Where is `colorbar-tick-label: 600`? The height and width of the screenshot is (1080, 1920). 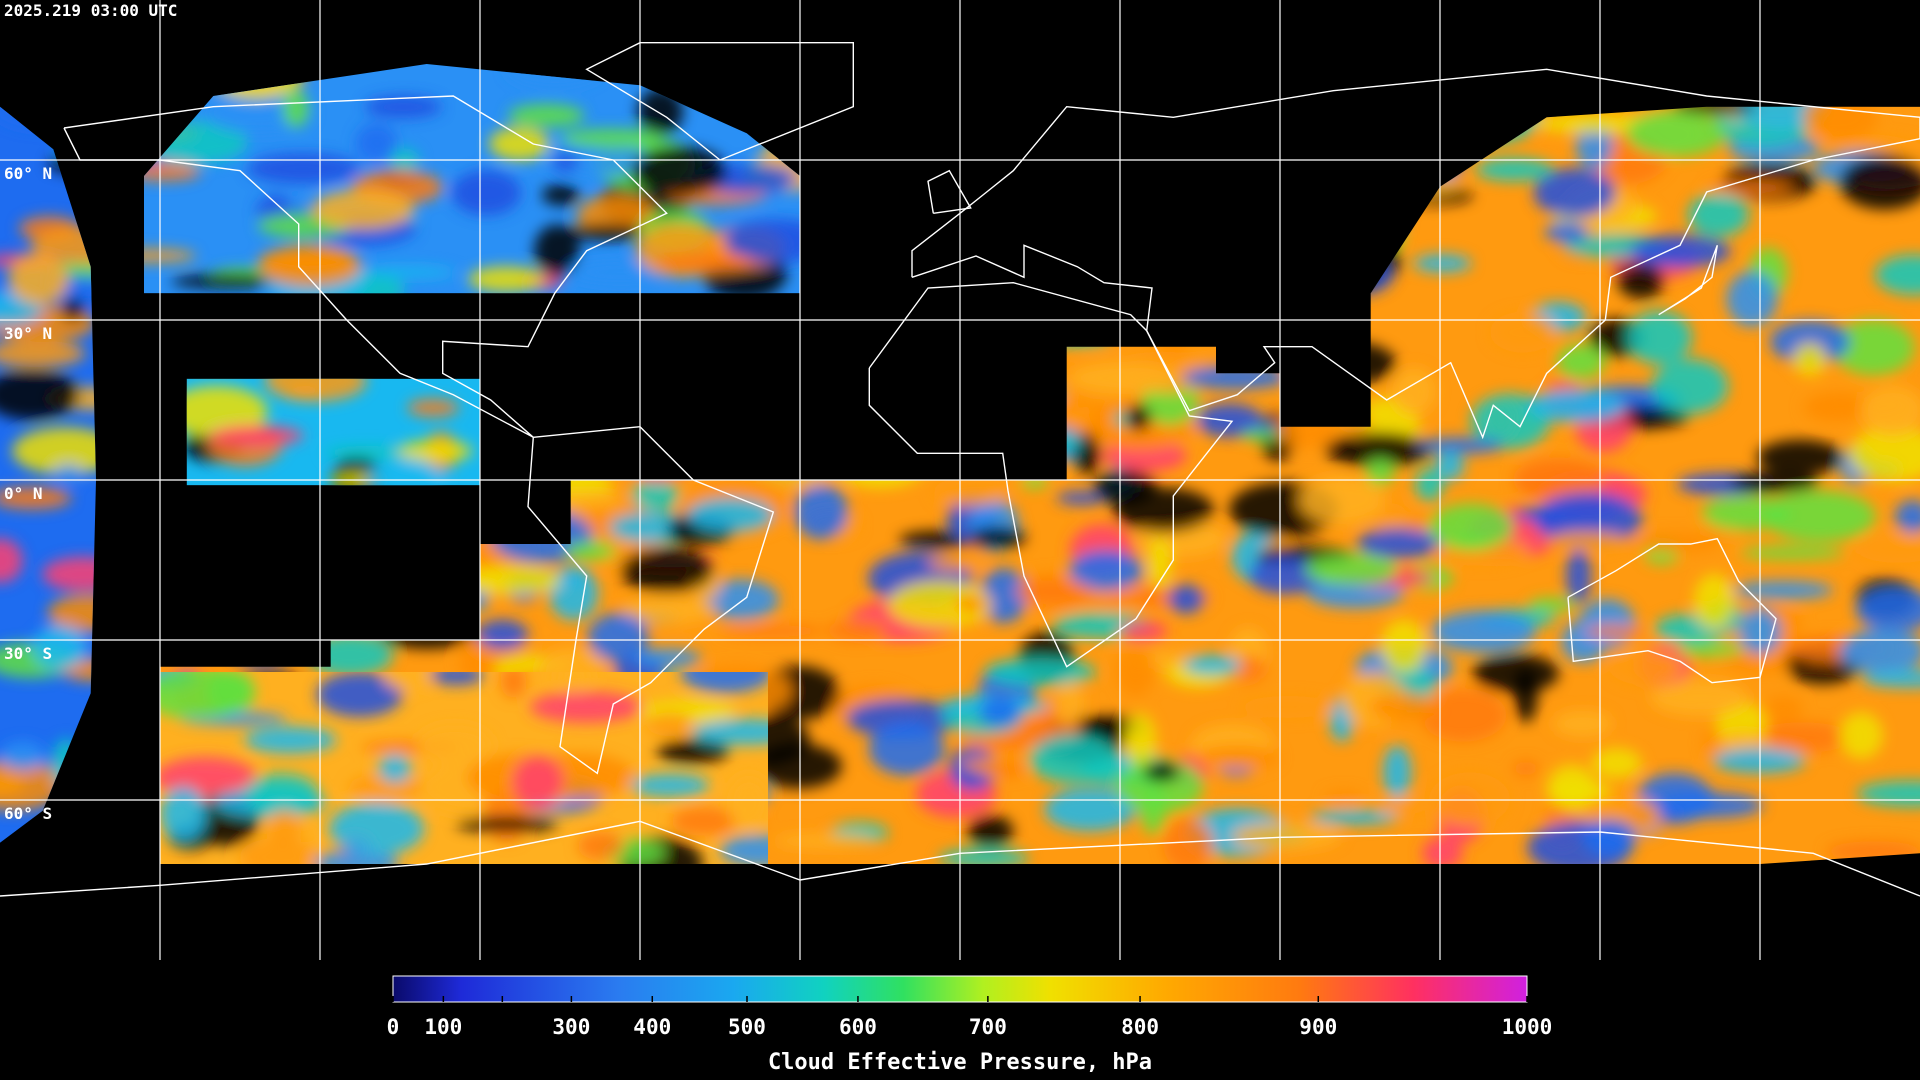 colorbar-tick-label: 600 is located at coordinates (858, 1027).